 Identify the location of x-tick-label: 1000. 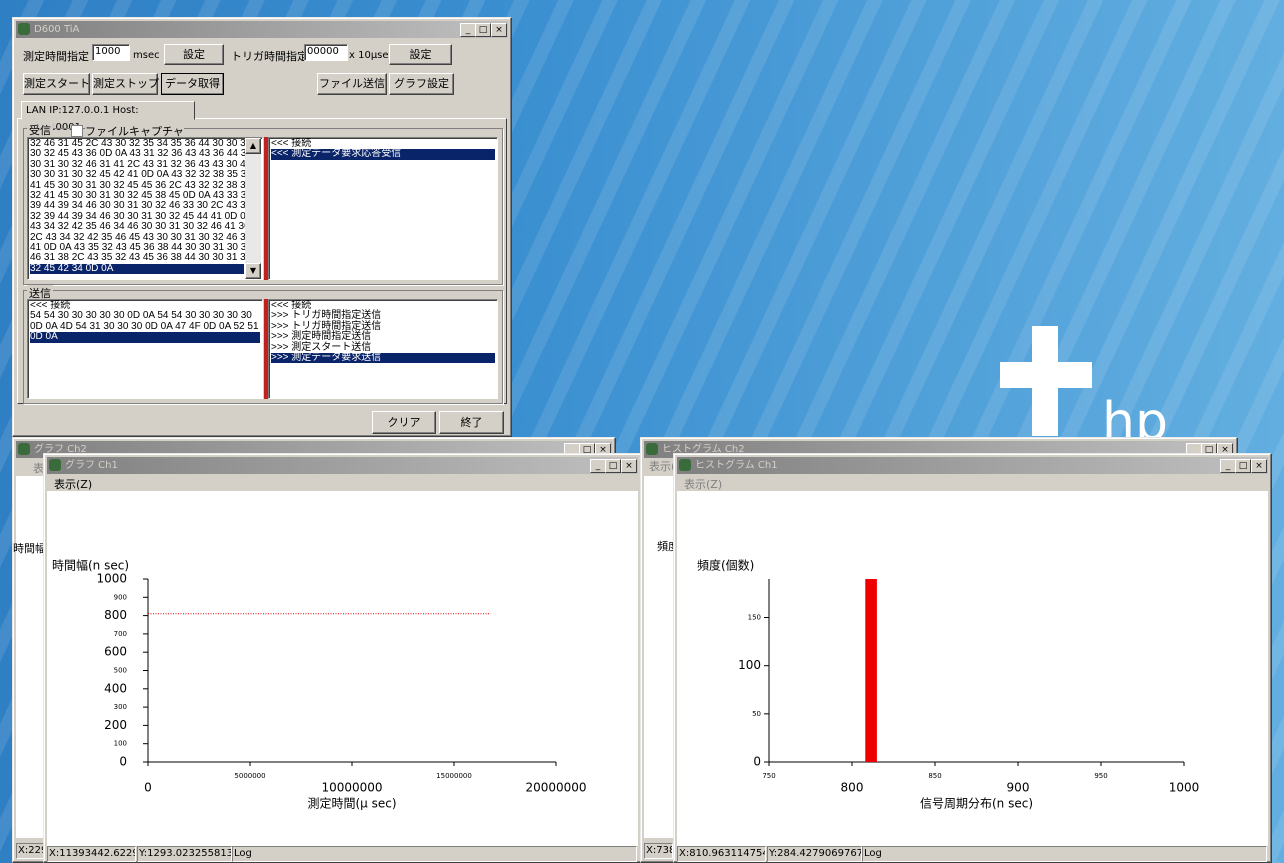
(1184, 788).